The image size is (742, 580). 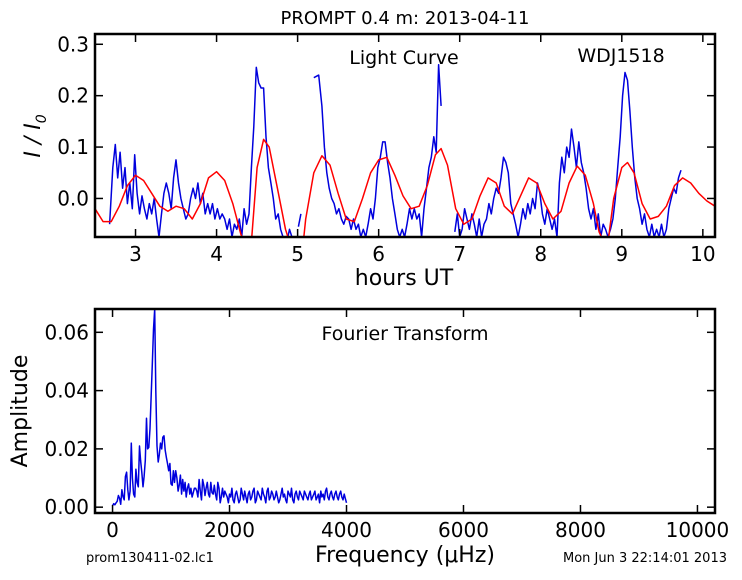 What do you see at coordinates (73, 96) in the screenshot?
I see `light-curve-ytick-label: 0.2` at bounding box center [73, 96].